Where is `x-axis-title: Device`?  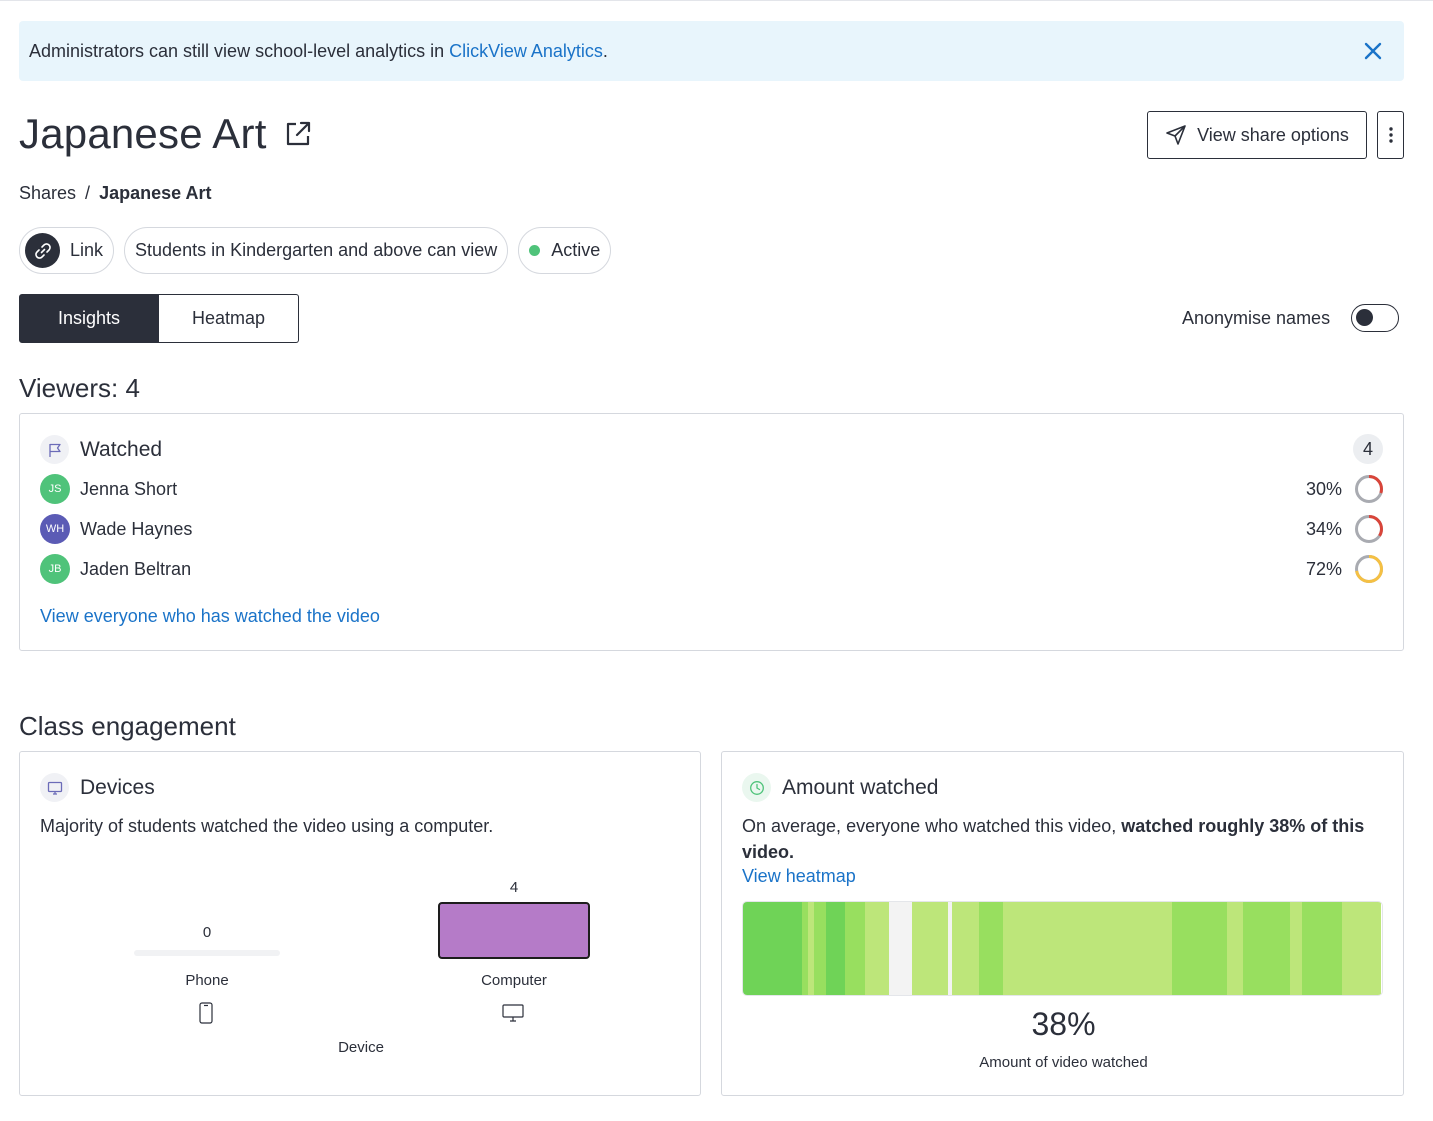
x-axis-title: Device is located at coordinates (361, 1047).